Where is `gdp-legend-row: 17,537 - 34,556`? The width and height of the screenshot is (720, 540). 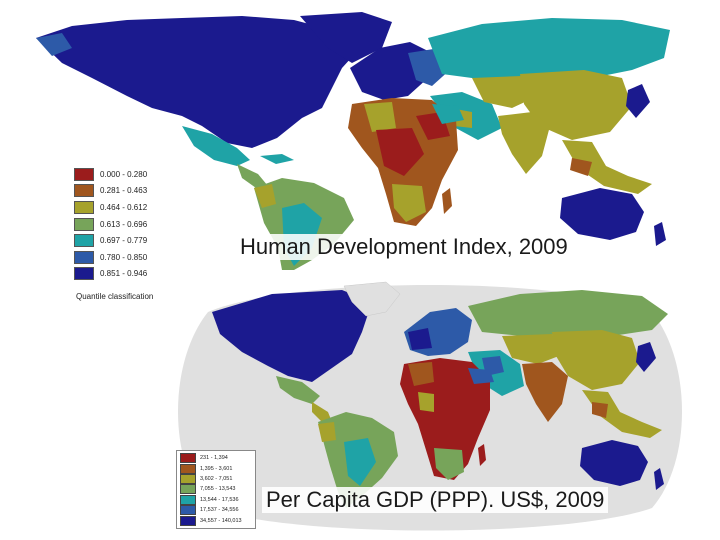
gdp-legend-row: 17,537 - 34,556 is located at coordinates (216, 510).